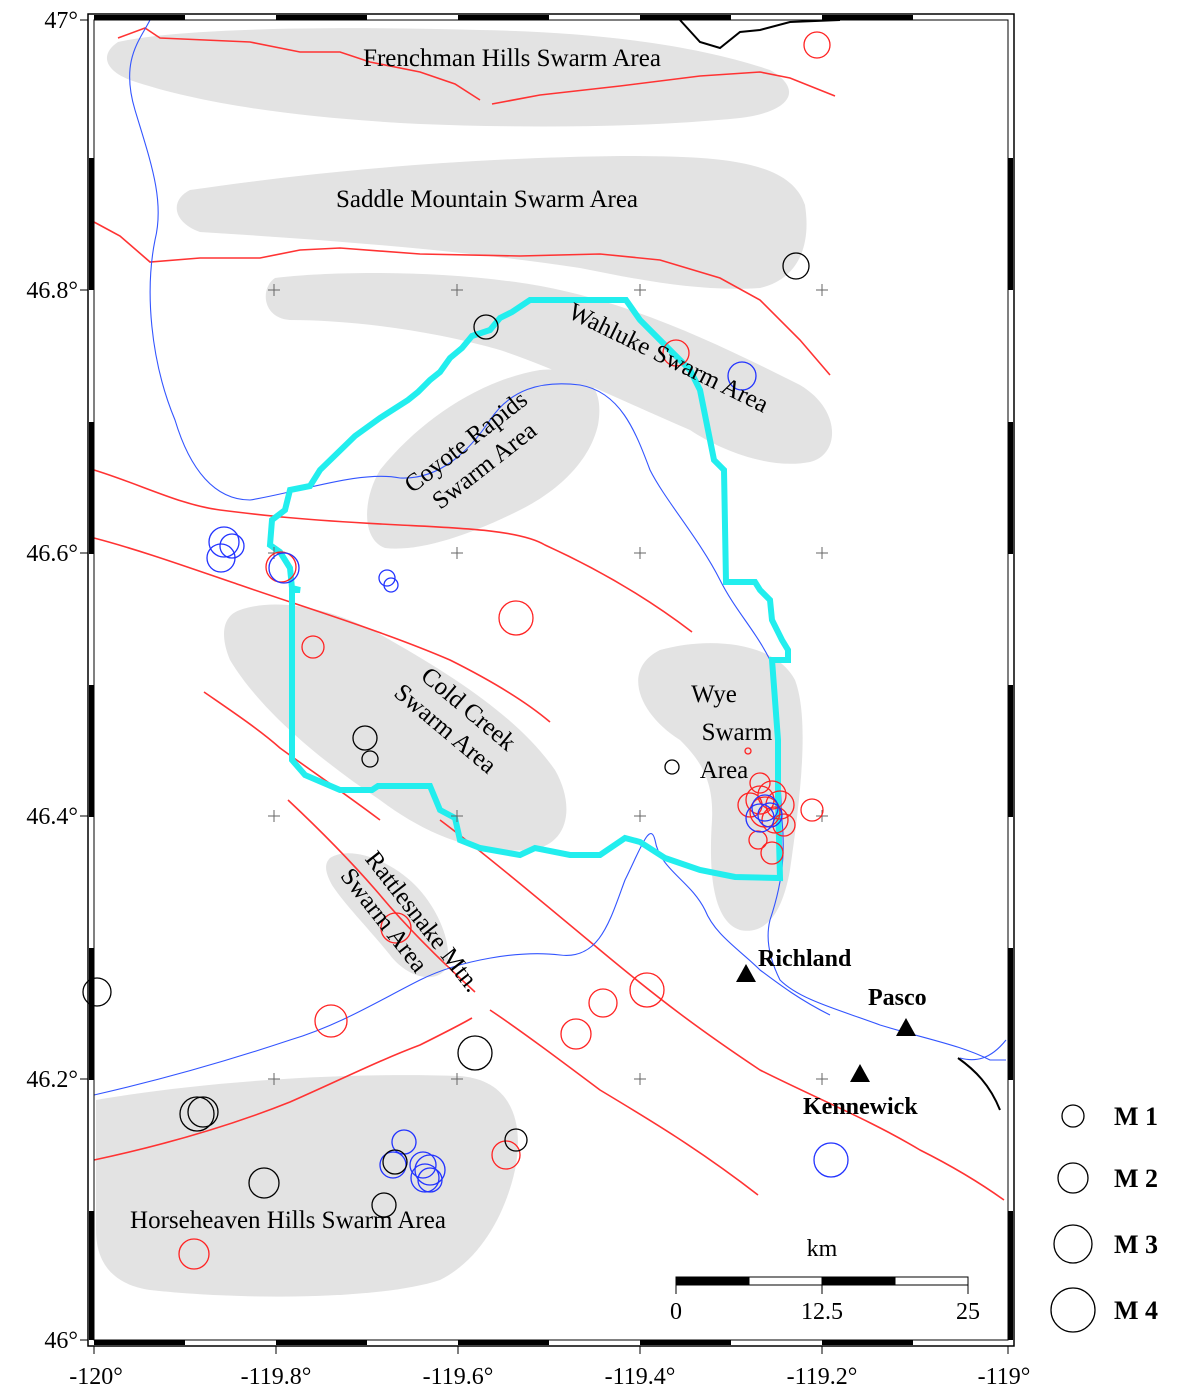  I want to click on cities: Richland Pasco Kennewick, so click(831, 1033).